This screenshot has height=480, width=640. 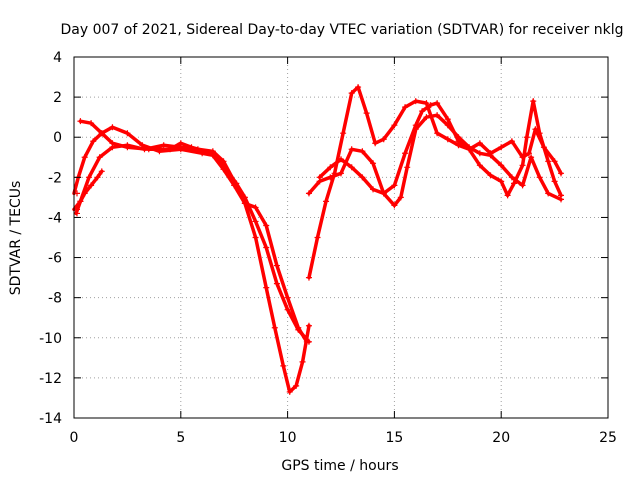 What do you see at coordinates (57, 58) in the screenshot?
I see `y-tick-label: 4` at bounding box center [57, 58].